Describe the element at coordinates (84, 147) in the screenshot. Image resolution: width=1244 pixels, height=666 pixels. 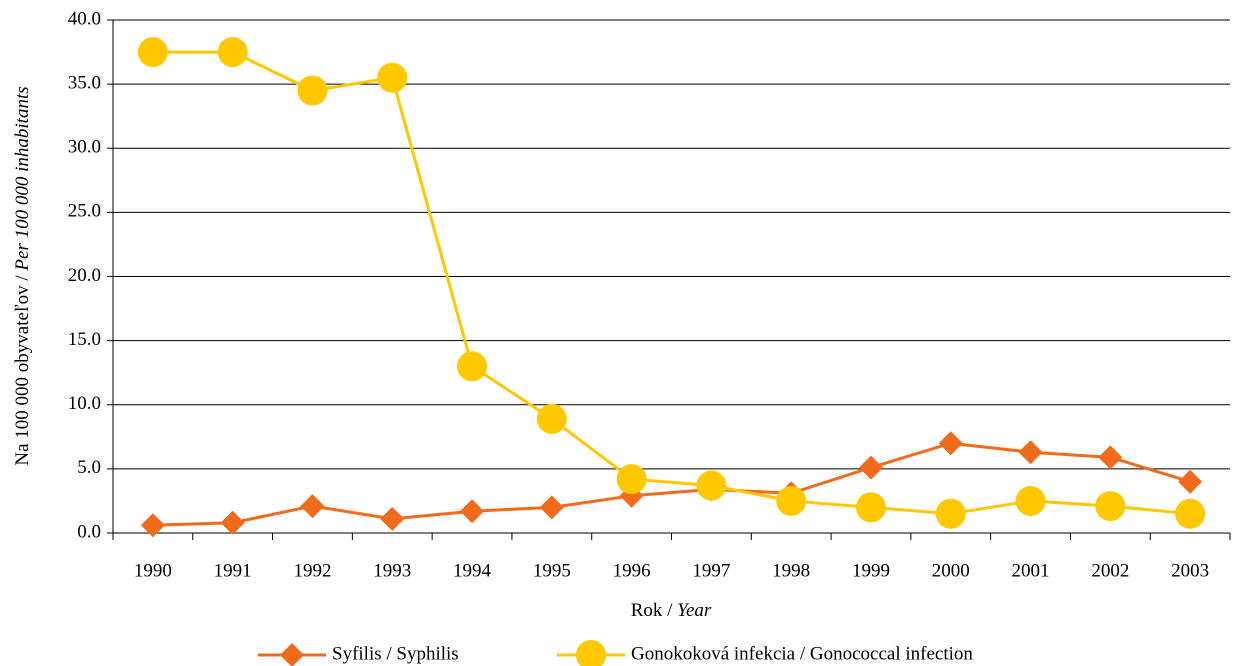
I see `y-tick-label: 30.0` at that location.